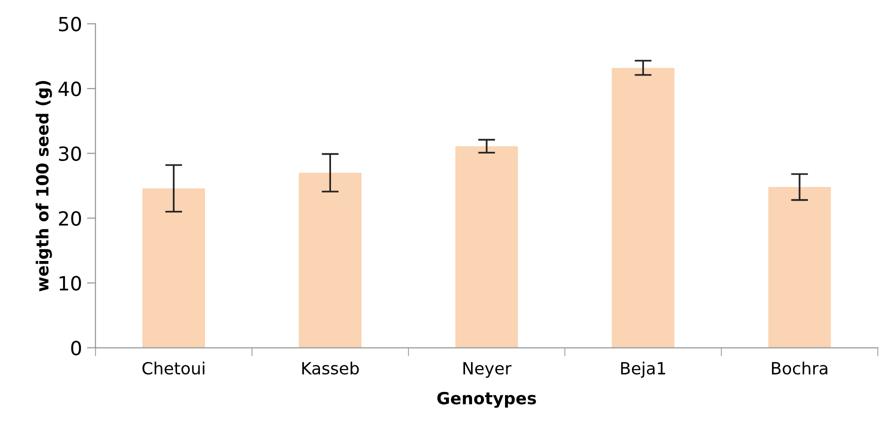  Describe the element at coordinates (70, 24) in the screenshot. I see `y-tick-label: 50` at that location.